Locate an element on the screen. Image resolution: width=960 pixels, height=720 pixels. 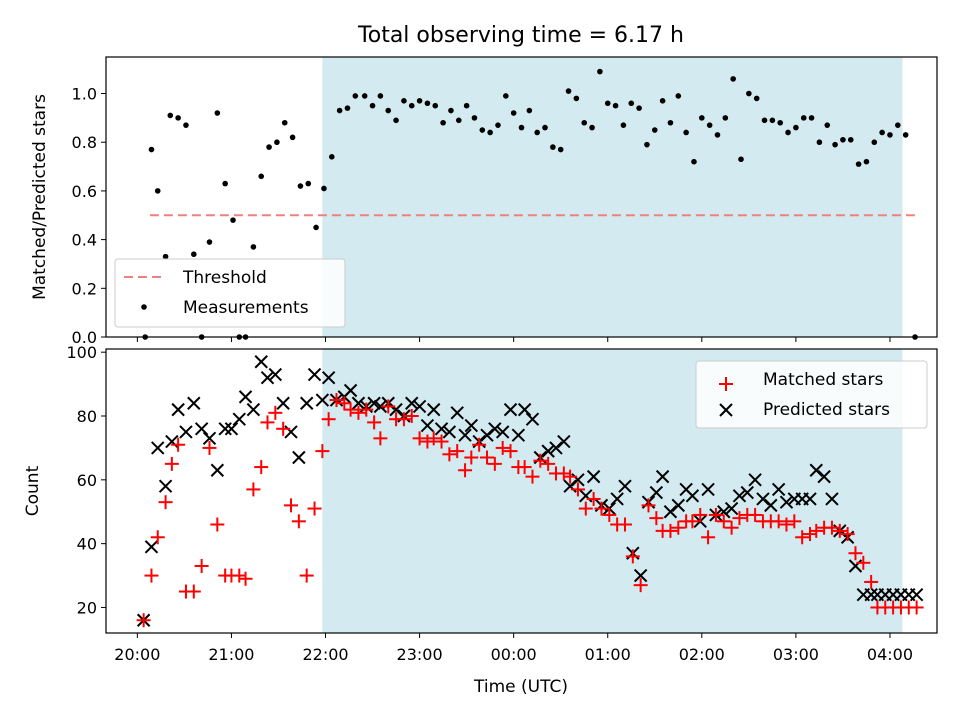
bottom-y-tick-label: 80 is located at coordinates (87, 416).